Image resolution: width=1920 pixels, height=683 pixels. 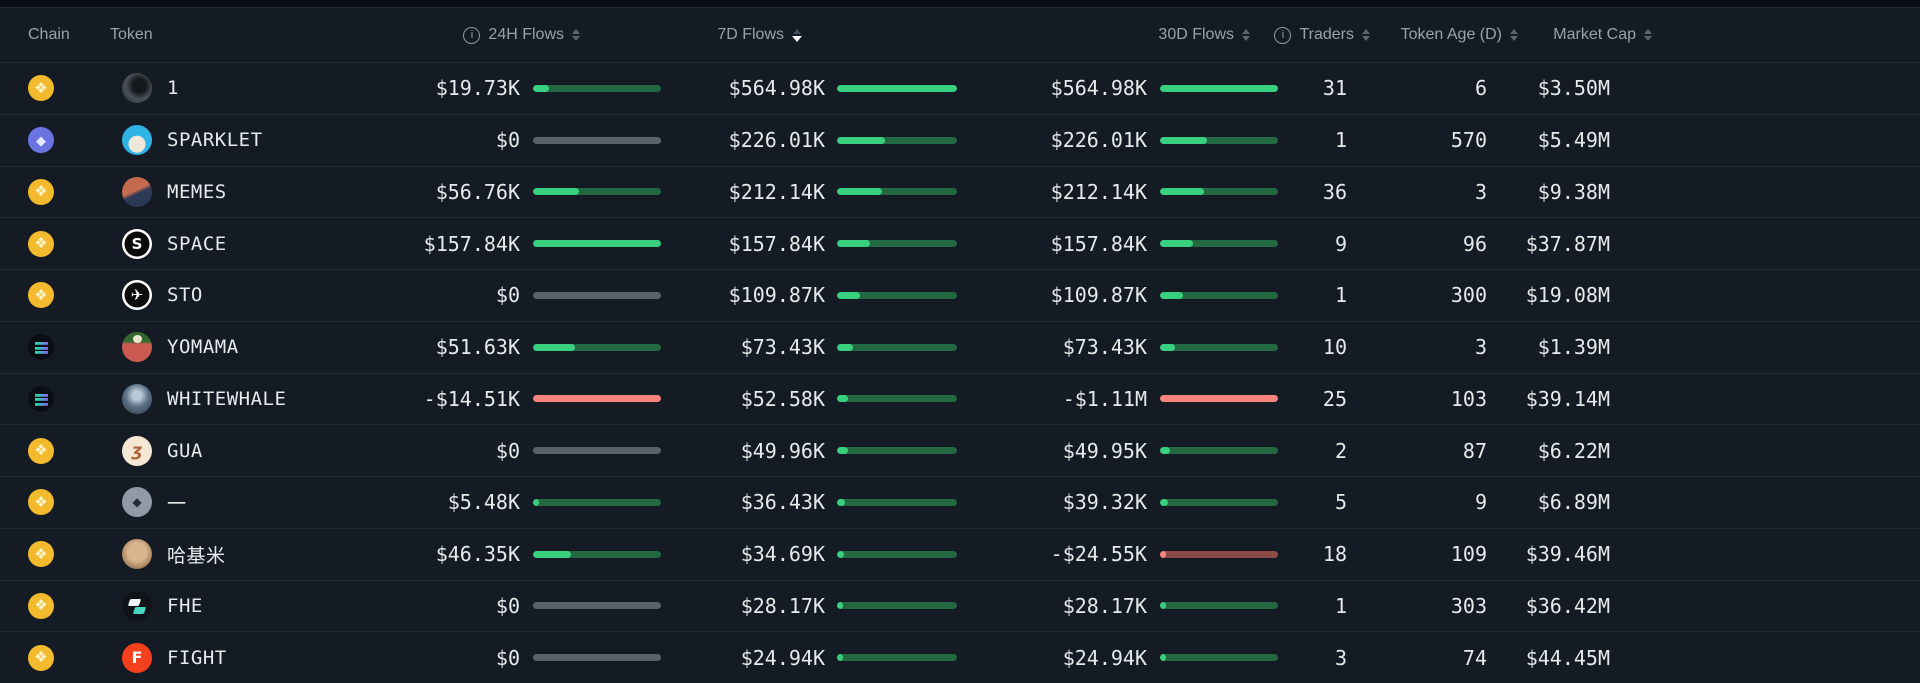 I want to click on flows-7d-value: $109.87K, so click(x=776, y=295).